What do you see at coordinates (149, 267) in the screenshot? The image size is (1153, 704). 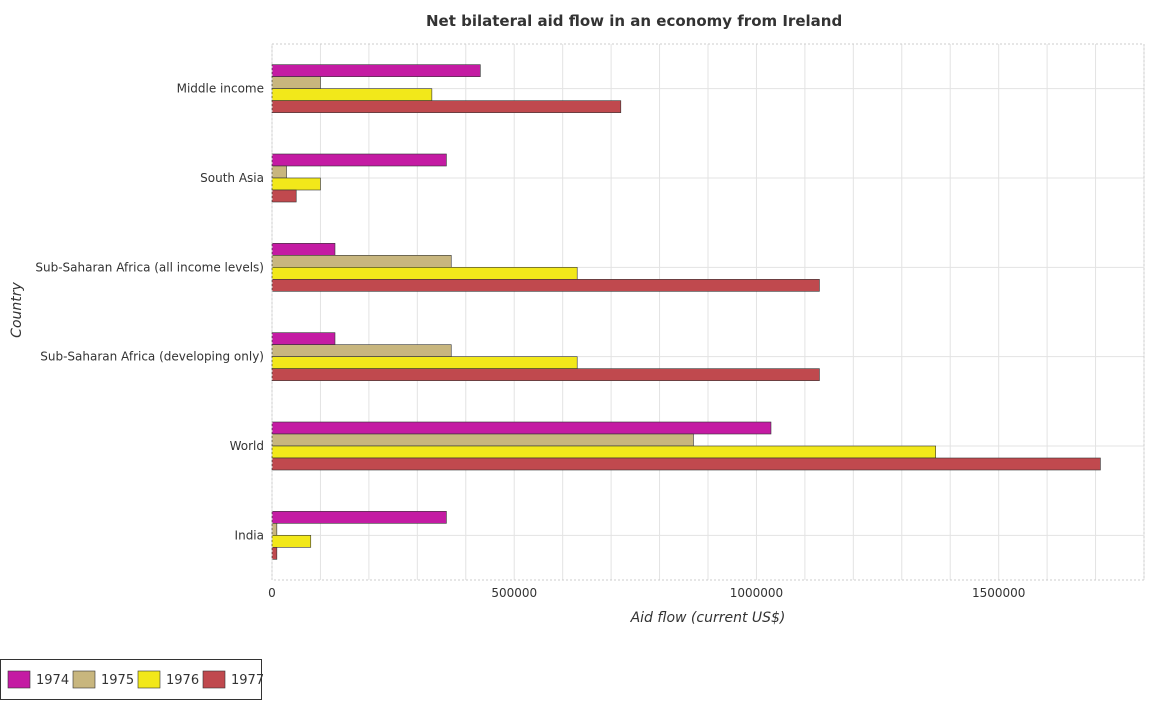 I see `y-tick-label: Sub-Saharan Africa (all income levels)` at bounding box center [149, 267].